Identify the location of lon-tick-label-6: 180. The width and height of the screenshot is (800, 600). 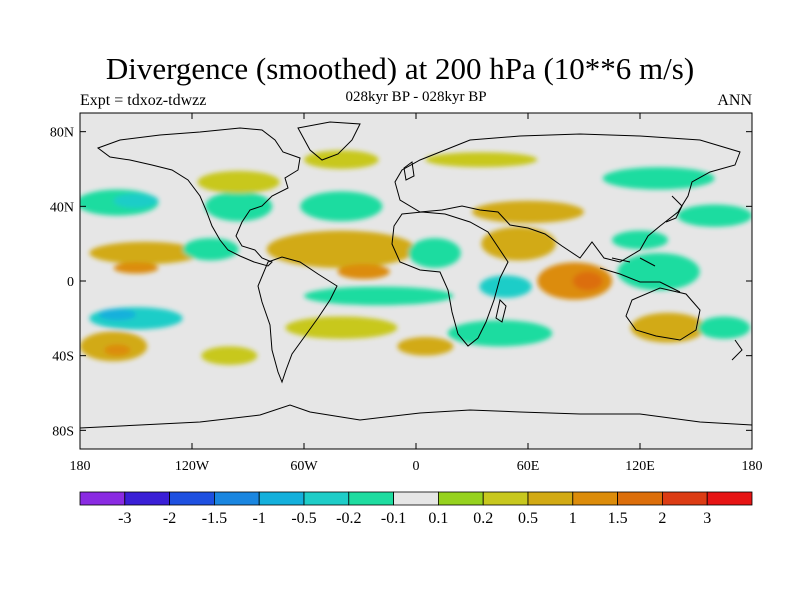
(752, 466).